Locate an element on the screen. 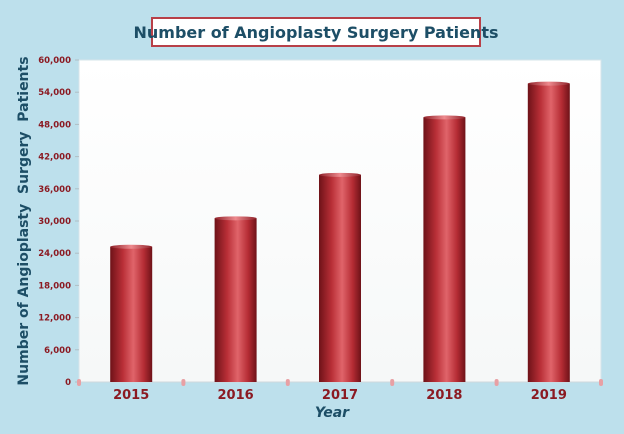 This screenshot has width=624, height=434. x-axis: 2015 2016 2017 2018 2019 is located at coordinates (340, 391).